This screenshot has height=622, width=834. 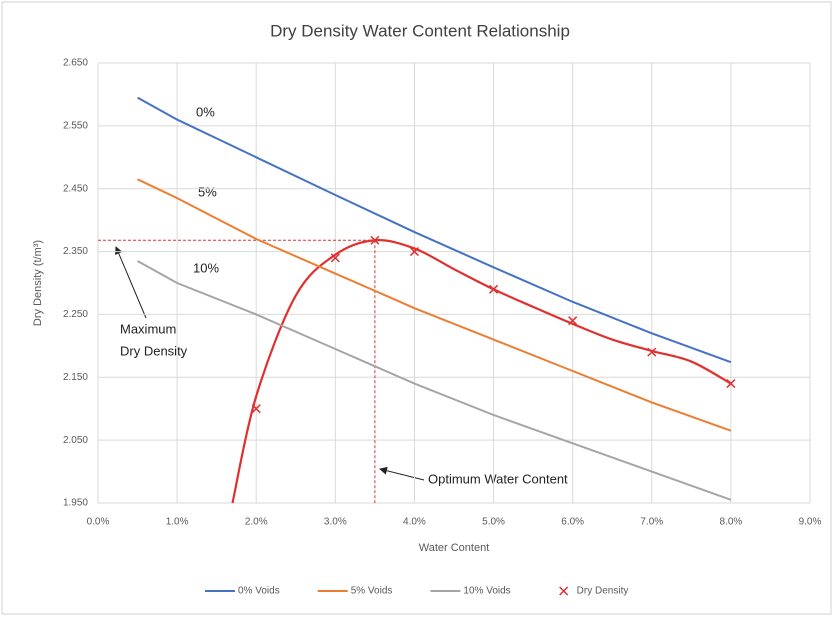 What do you see at coordinates (414, 522) in the screenshot?
I see `x-tick-label: 4.0%` at bounding box center [414, 522].